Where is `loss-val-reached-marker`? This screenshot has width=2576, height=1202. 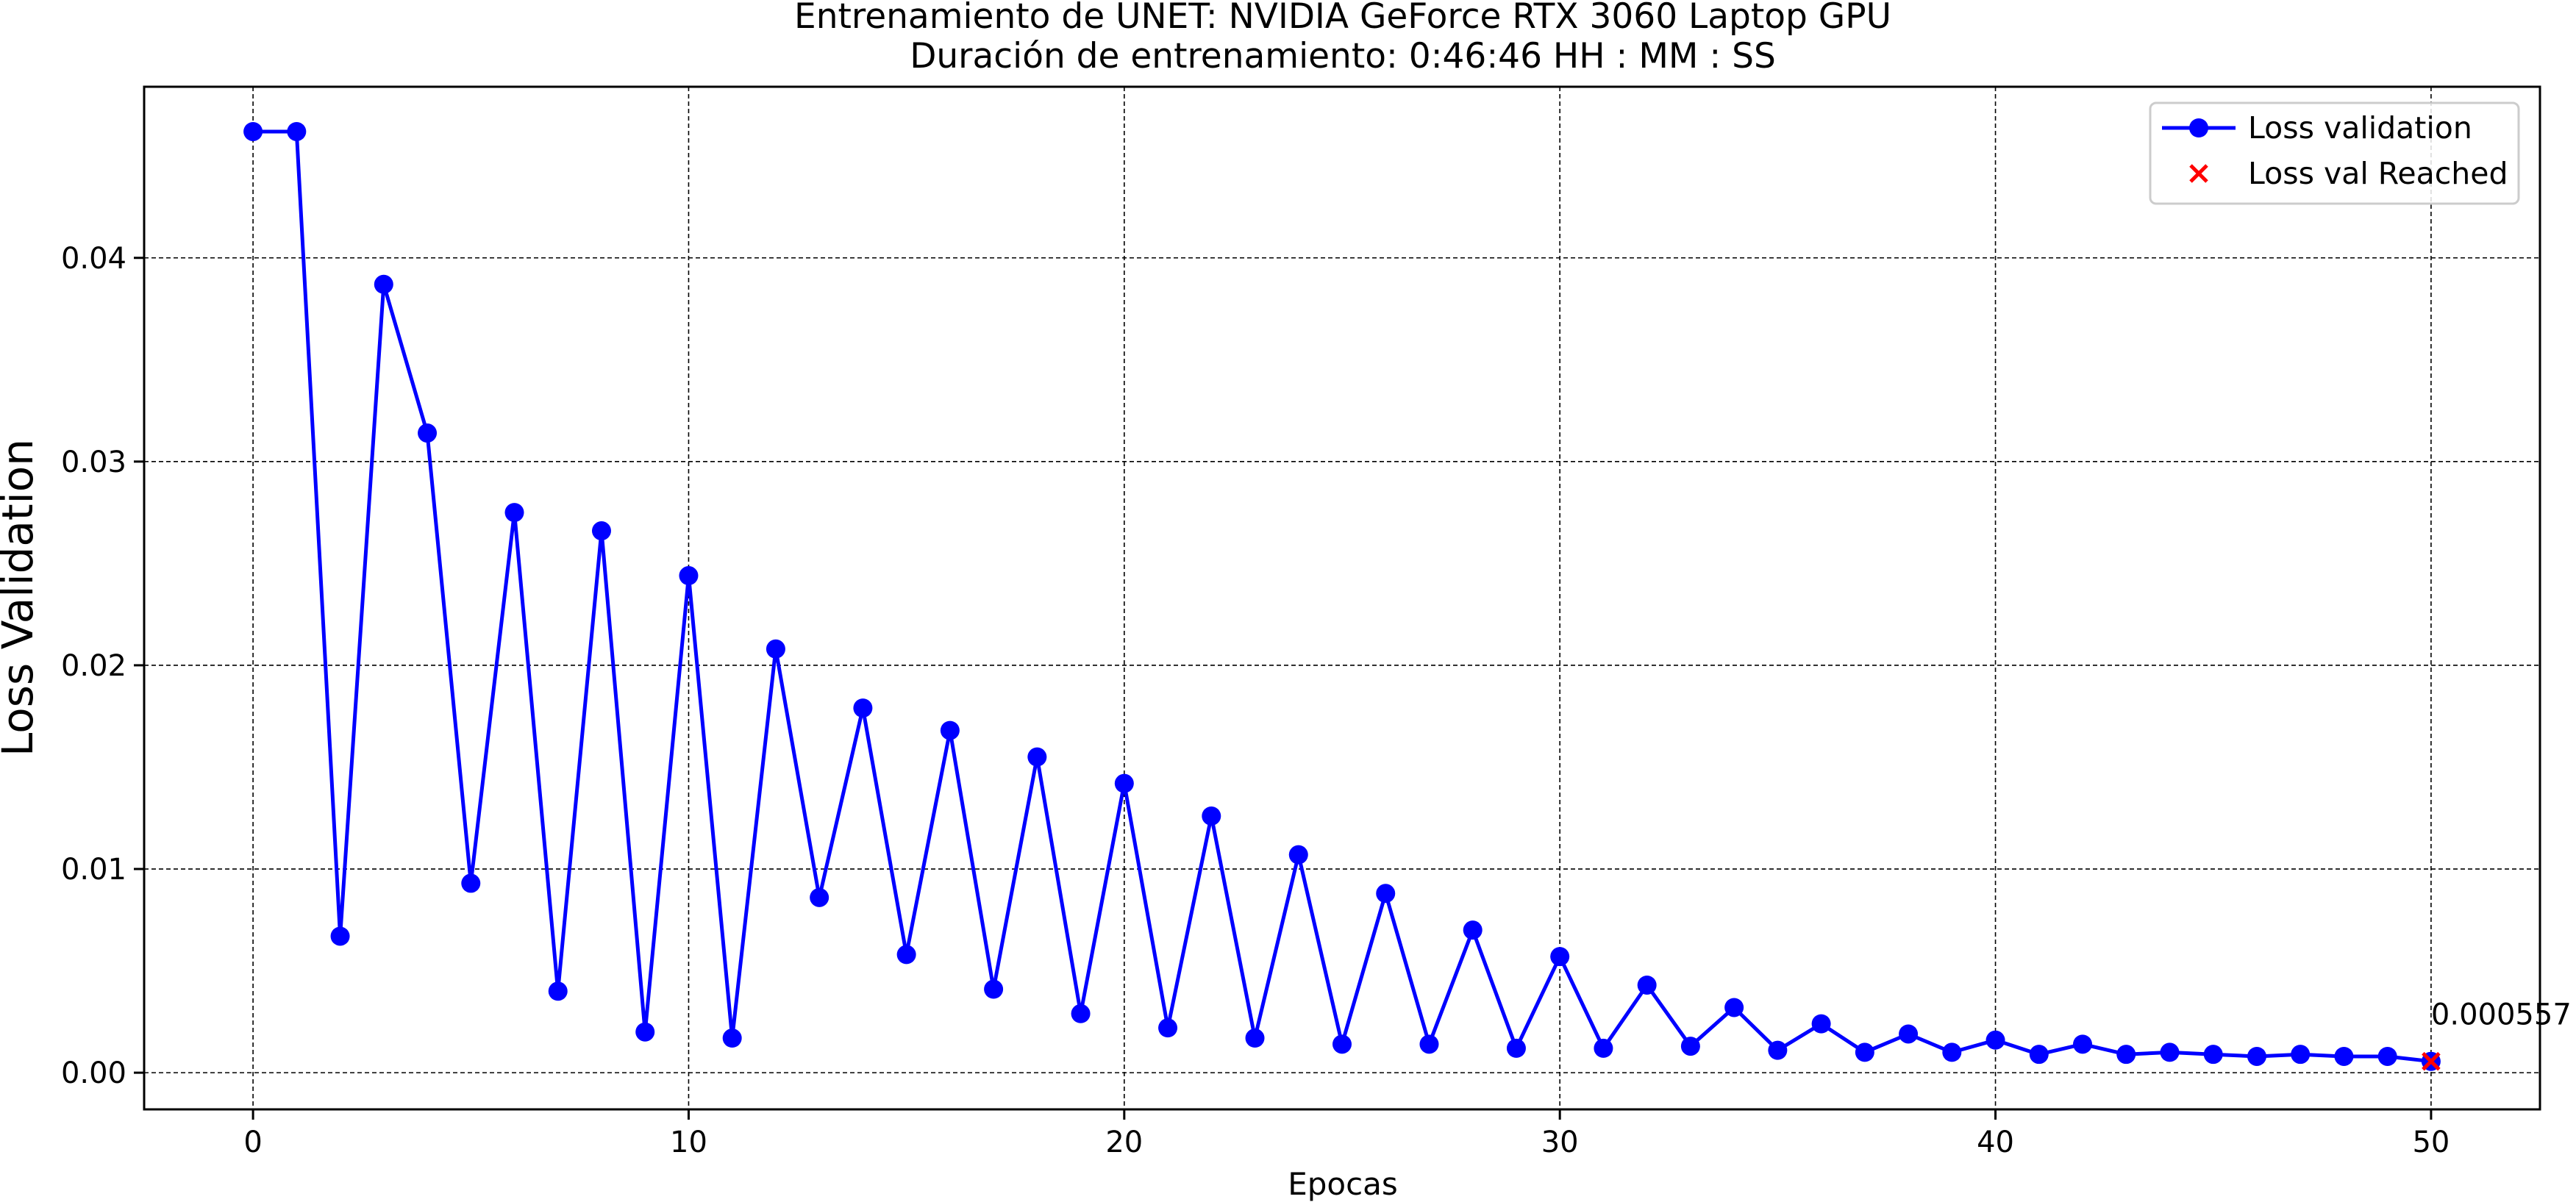
loss-val-reached-marker is located at coordinates (2431, 1061).